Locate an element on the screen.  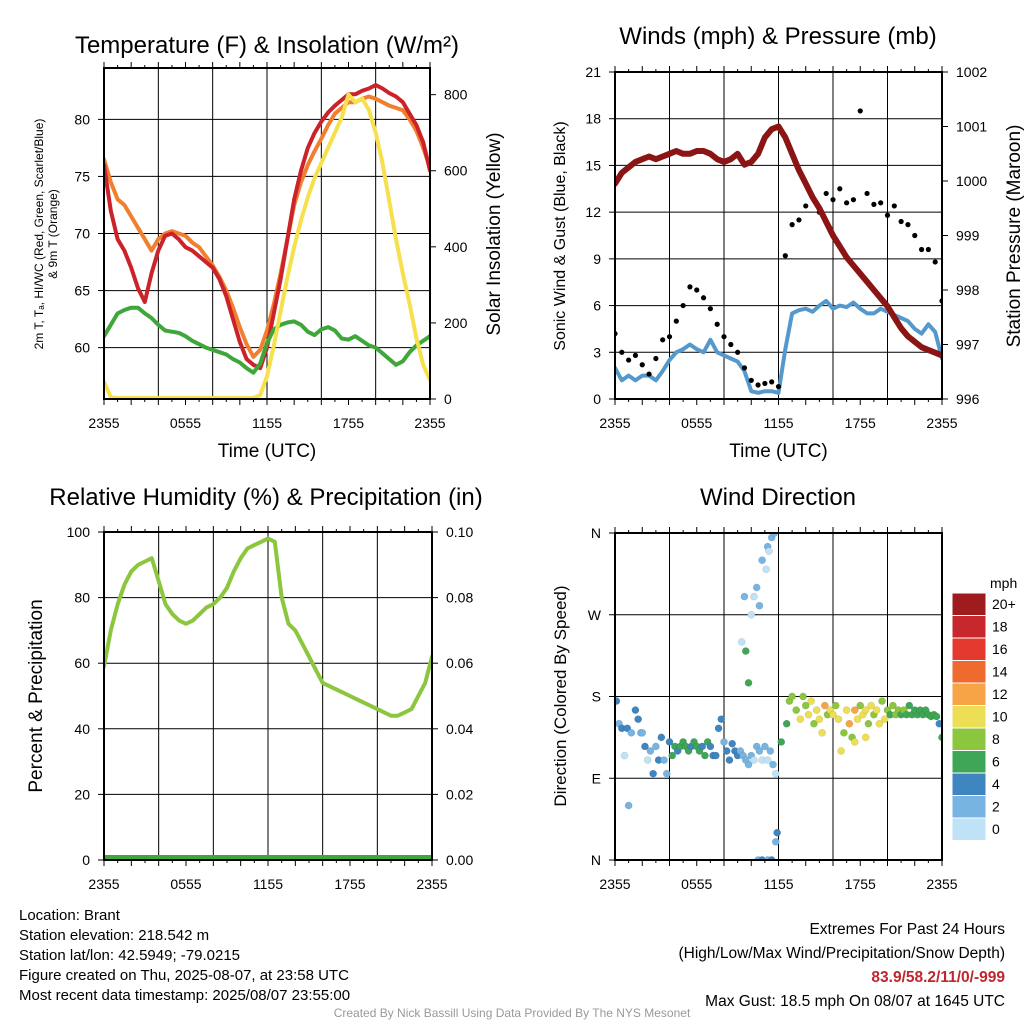
temp-y-tick-label: 70 is located at coordinates (82, 234).